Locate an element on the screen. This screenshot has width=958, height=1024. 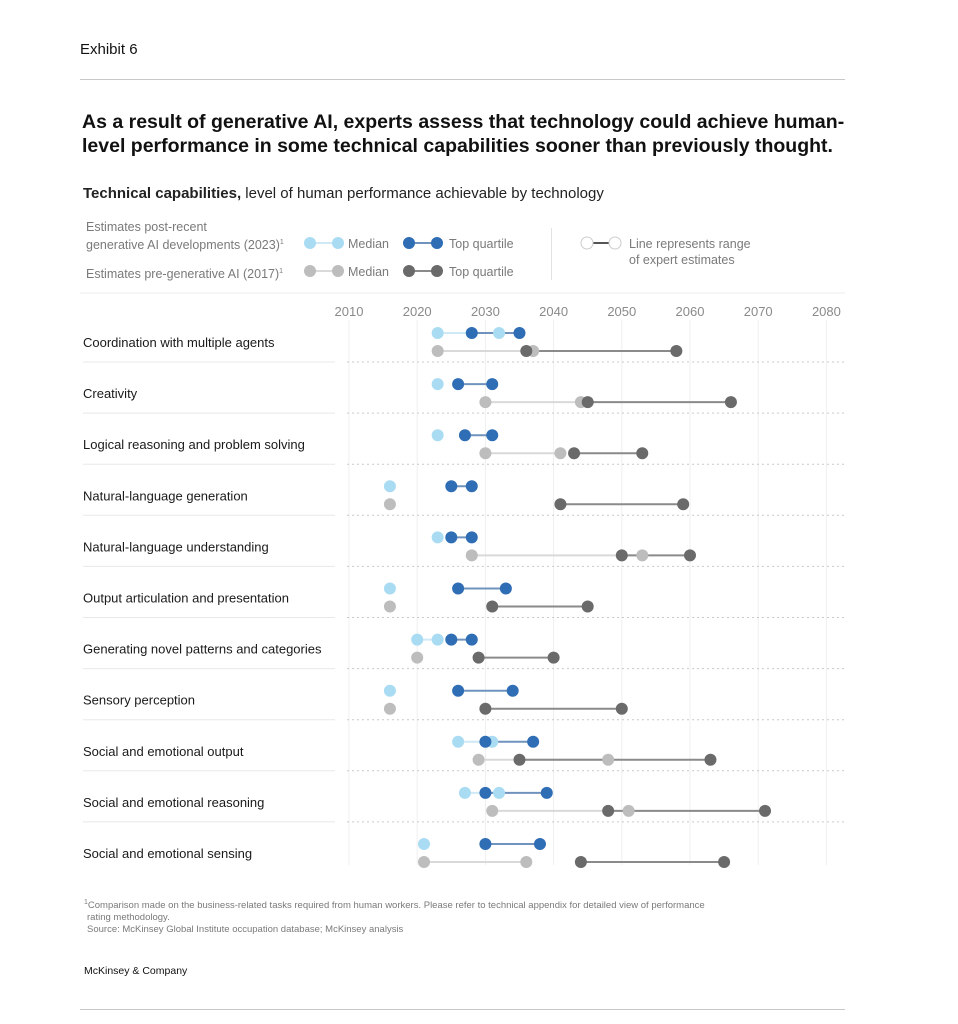
legend-top-2023-swatch is located at coordinates (423, 243).